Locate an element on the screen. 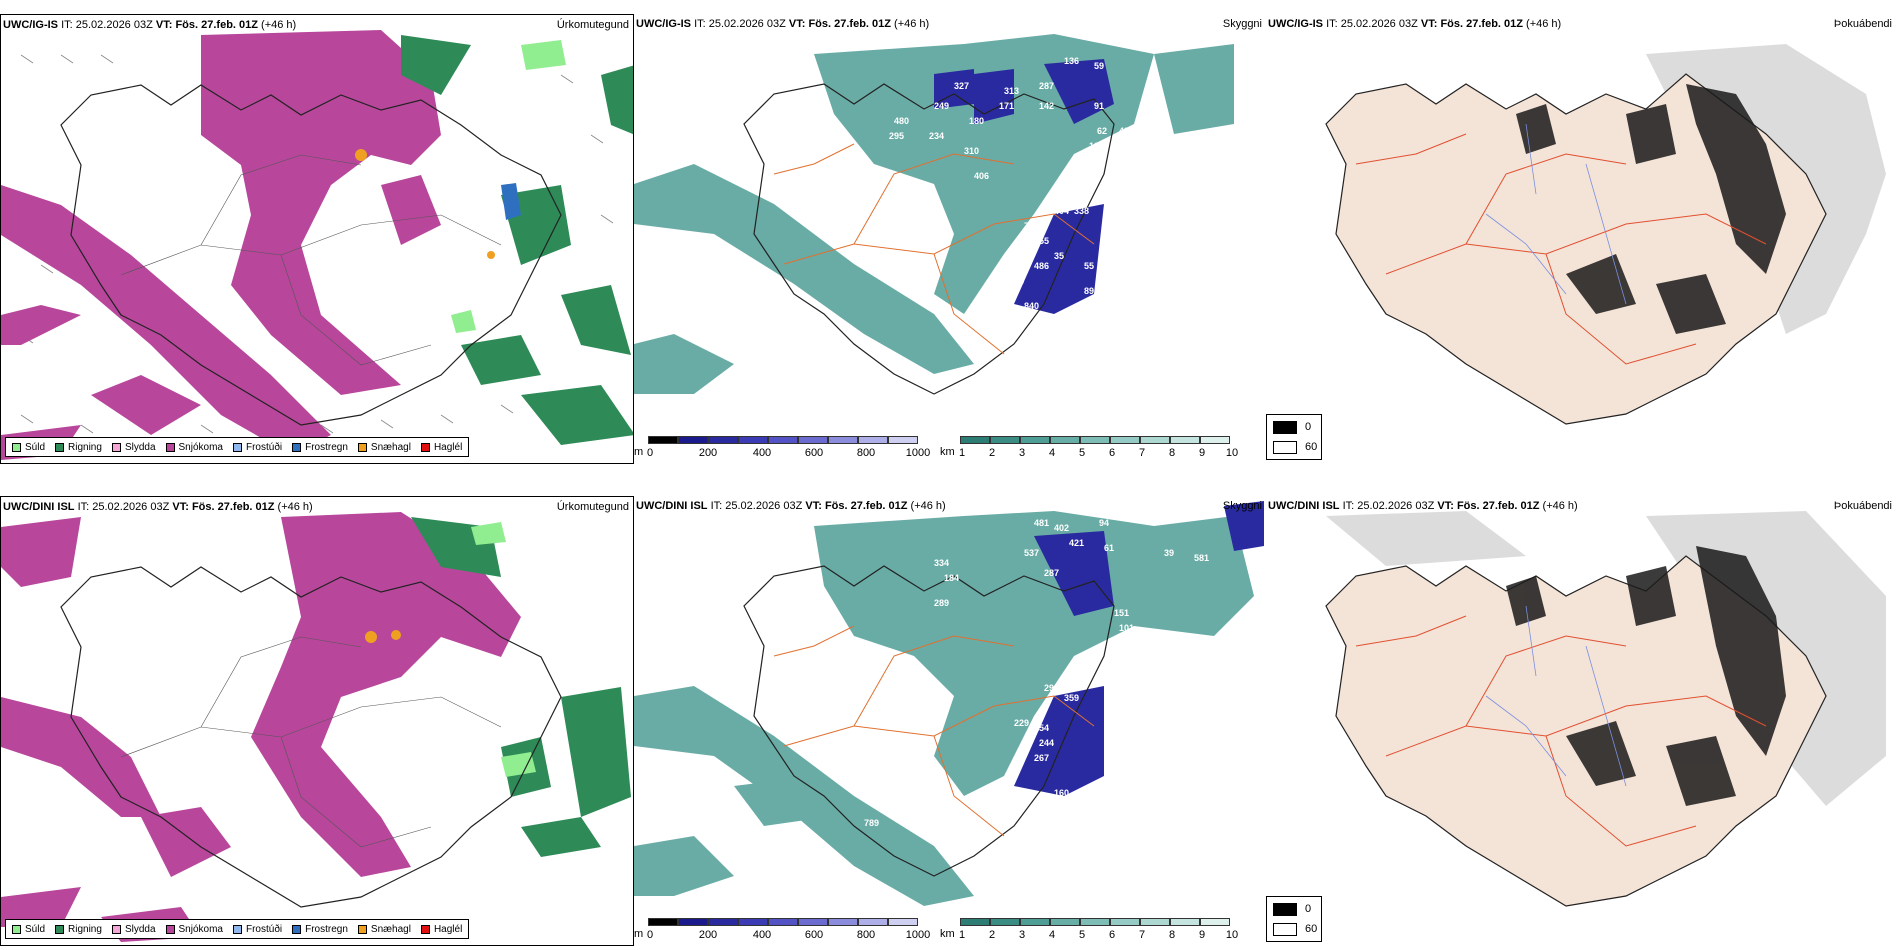 The height and width of the screenshot is (950, 1900). snow-depth-label: 264 is located at coordinates (1016, 281).